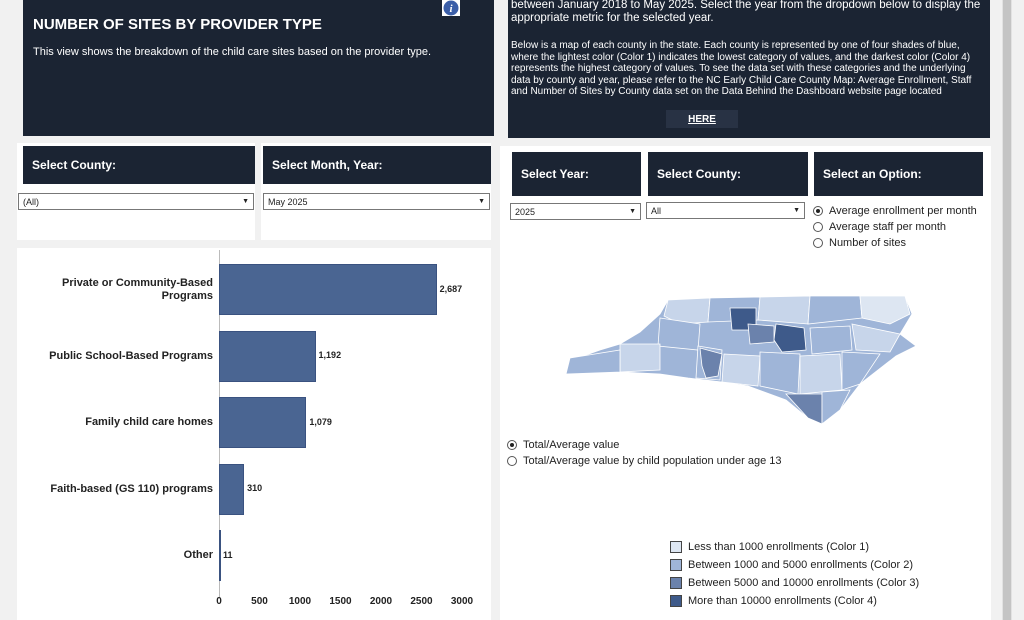  I want to click on option-radio-enrollment: Average enrollment per month, so click(895, 211).